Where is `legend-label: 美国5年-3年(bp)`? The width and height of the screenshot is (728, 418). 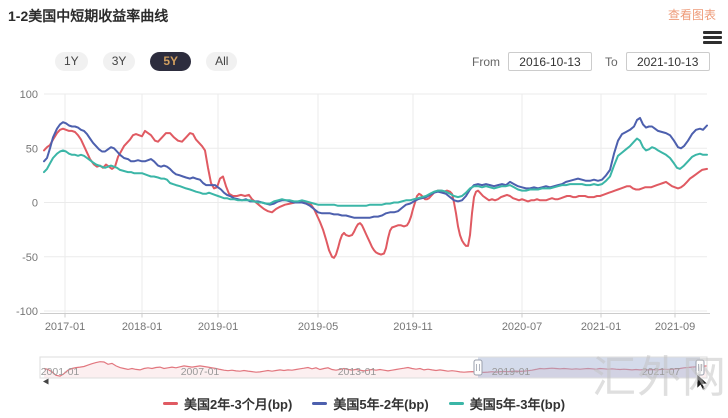
legend-label: 美国5年-3年(bp) is located at coordinates (517, 404).